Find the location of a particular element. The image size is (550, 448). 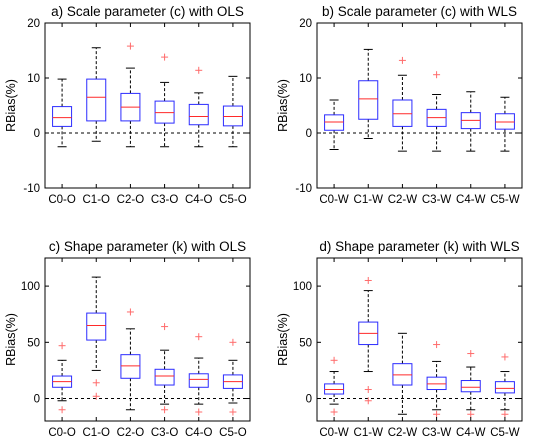

x-tick-label: C2-O is located at coordinates (131, 200).